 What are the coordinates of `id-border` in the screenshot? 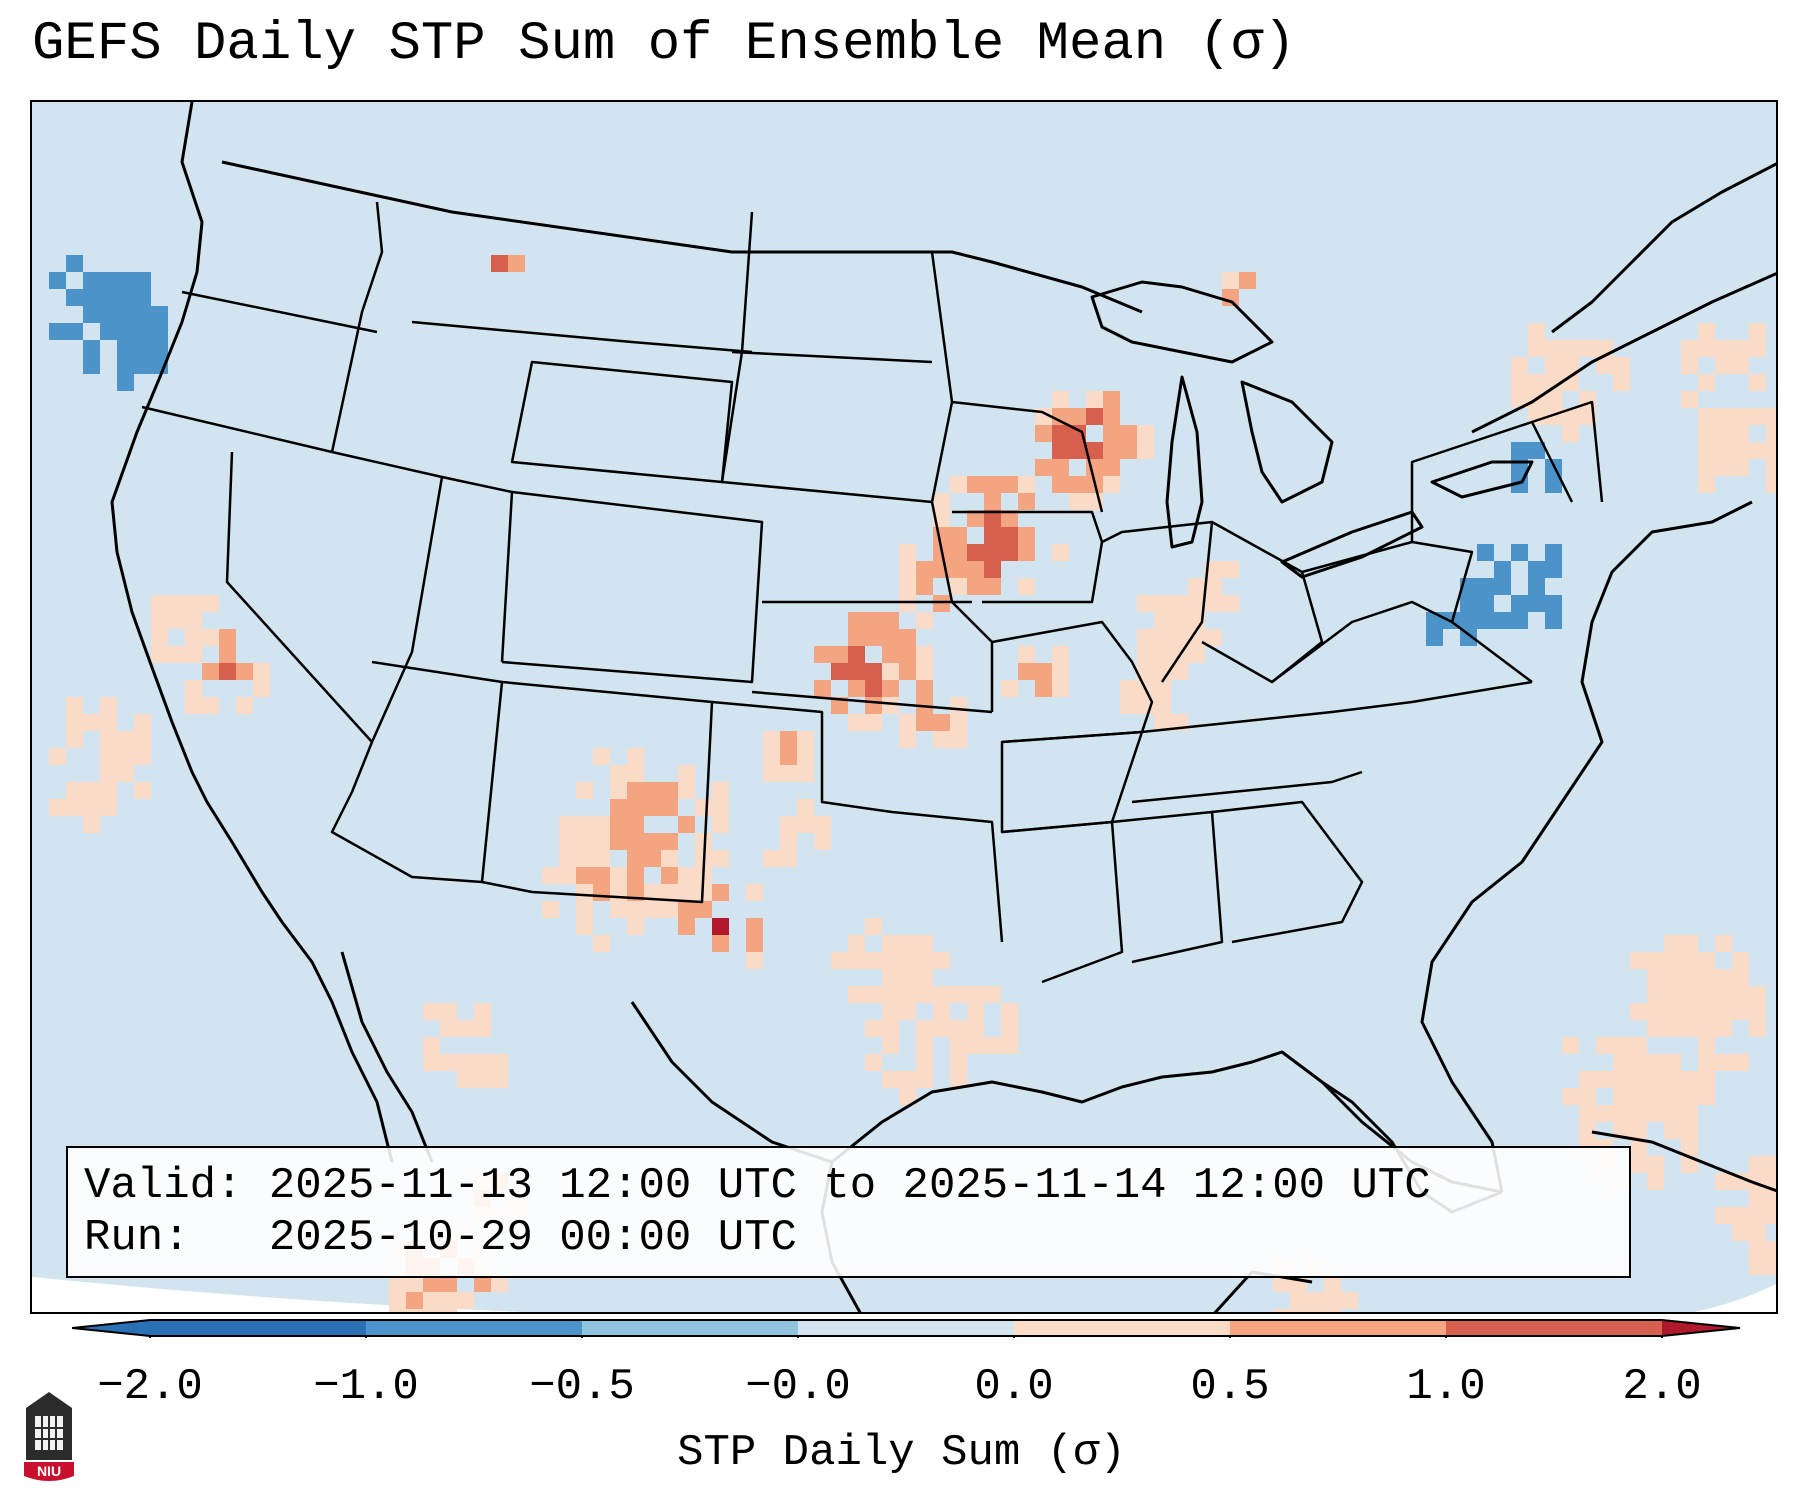 It's located at (357, 327).